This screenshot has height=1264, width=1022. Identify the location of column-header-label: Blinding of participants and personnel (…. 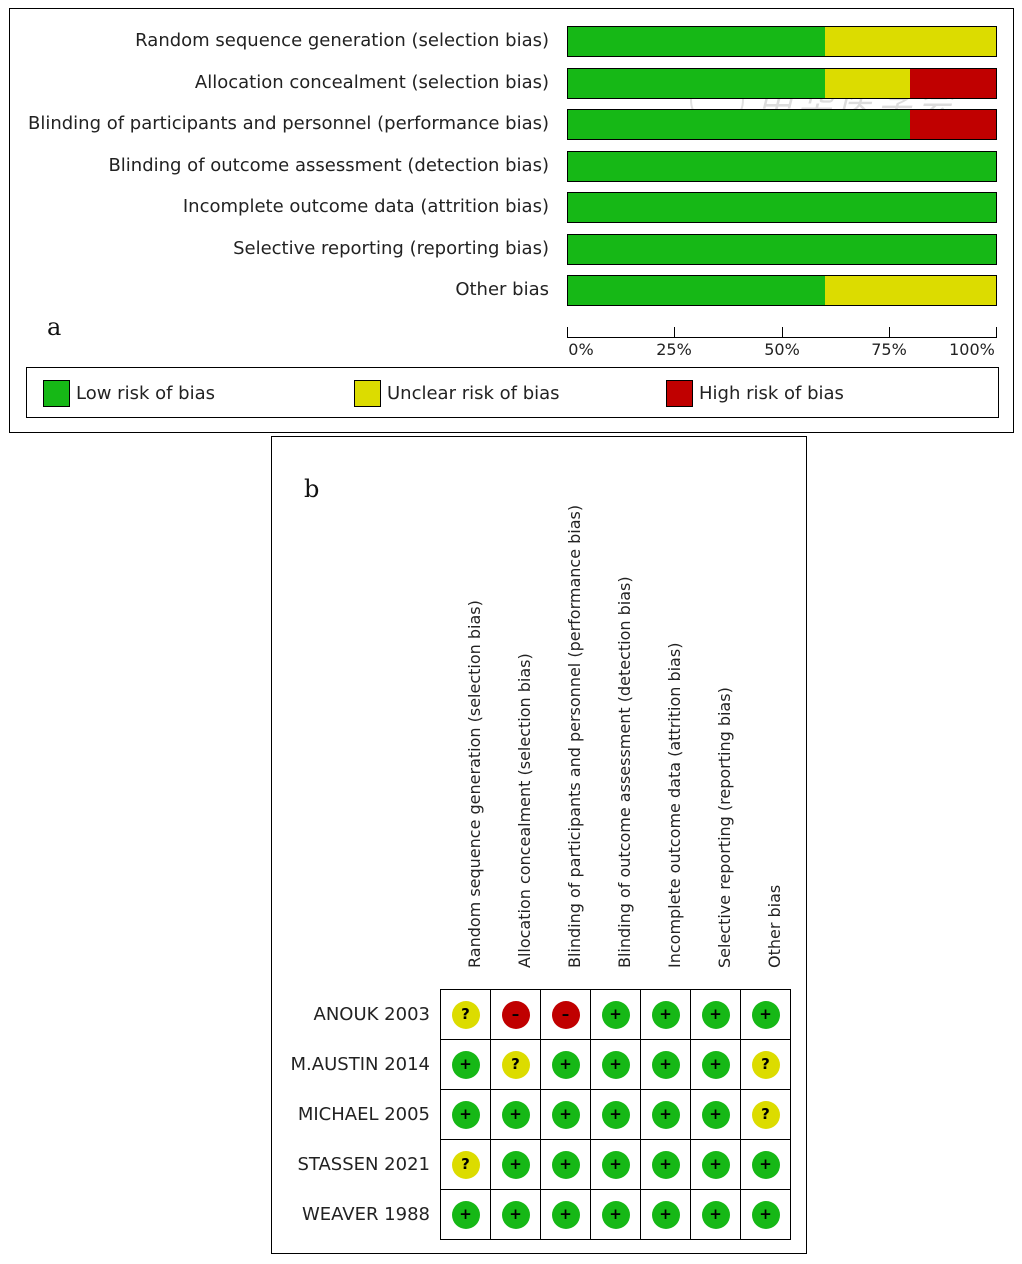
(574, 736).